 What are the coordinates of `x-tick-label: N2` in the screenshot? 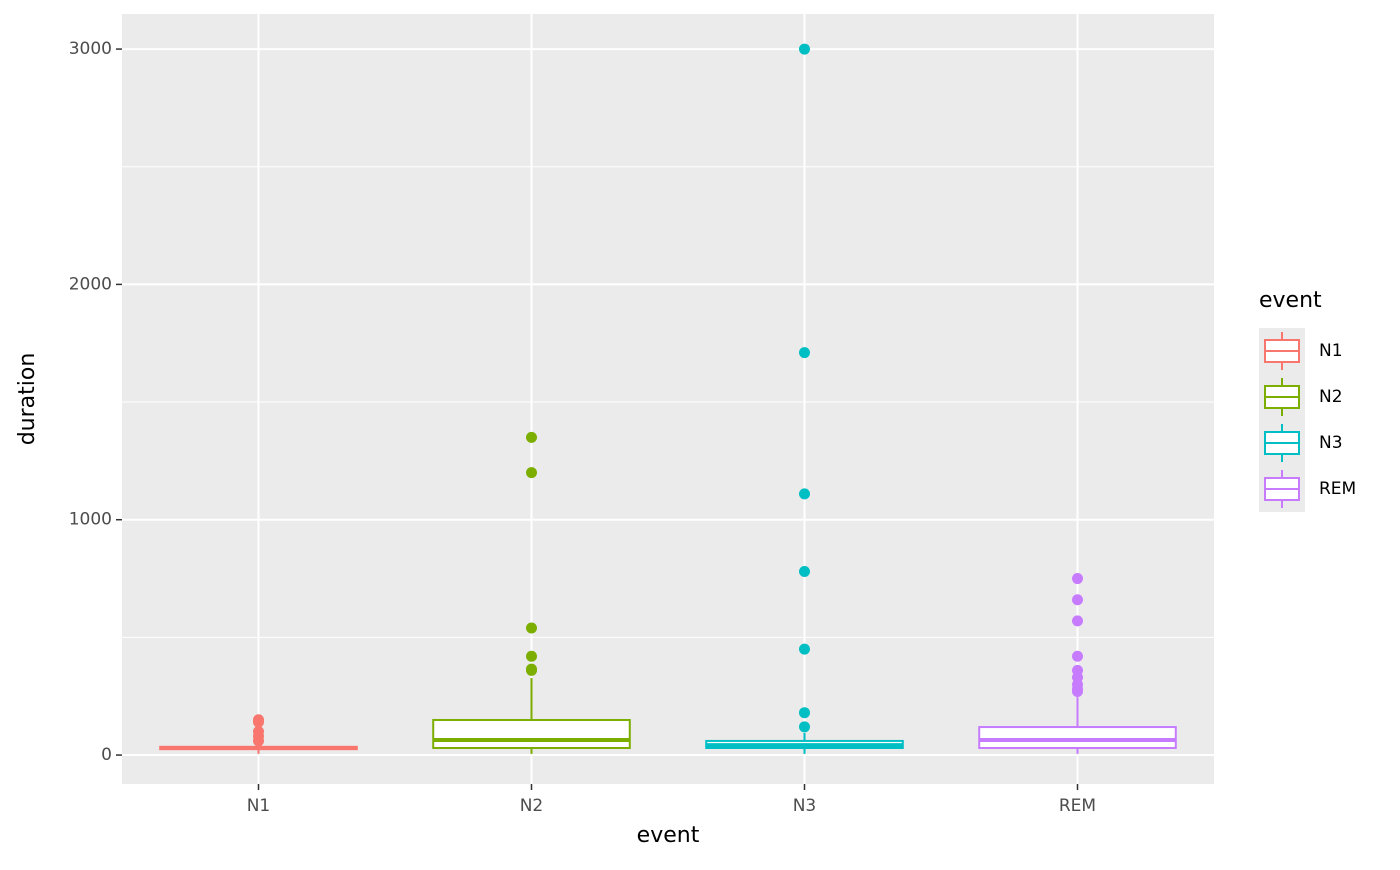 It's located at (532, 806).